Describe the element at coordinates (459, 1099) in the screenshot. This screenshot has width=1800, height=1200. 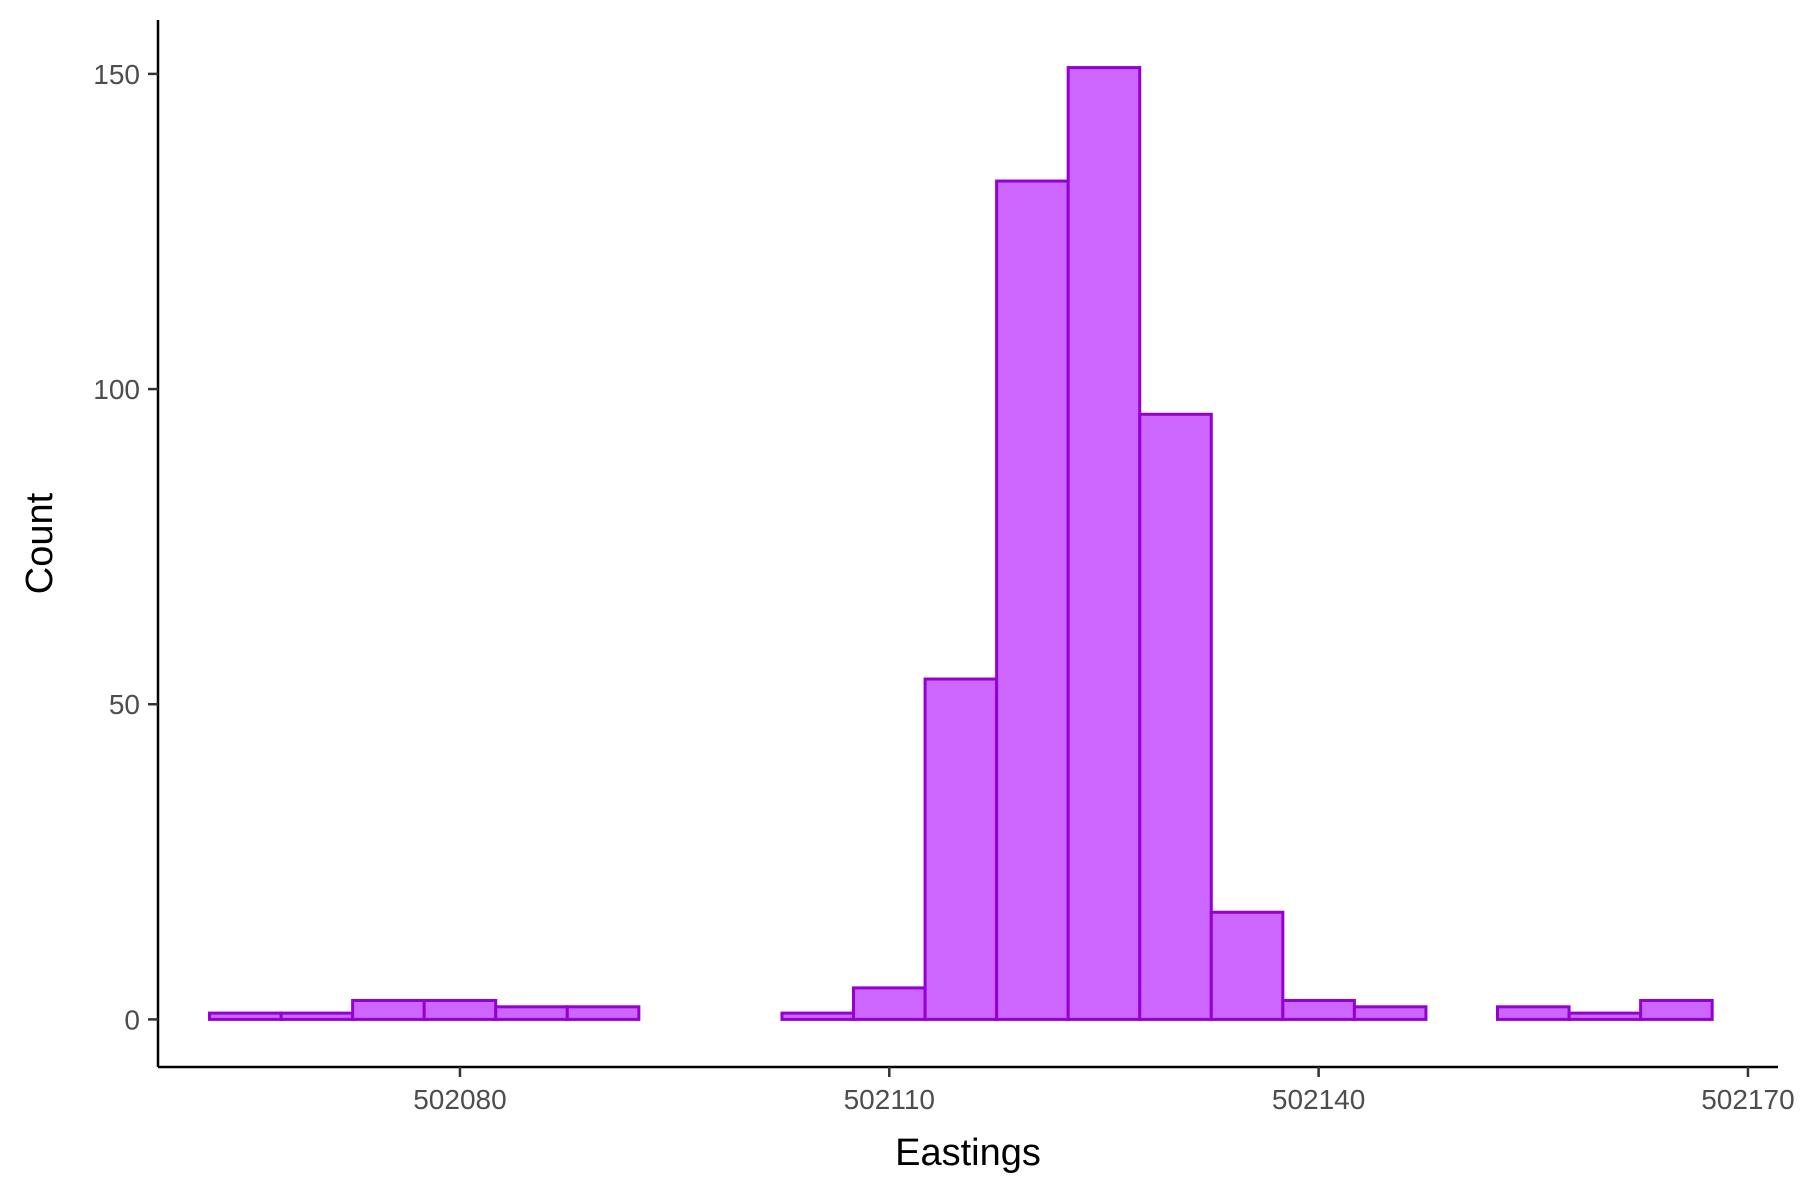
I see `x-tick-label: 502080` at that location.